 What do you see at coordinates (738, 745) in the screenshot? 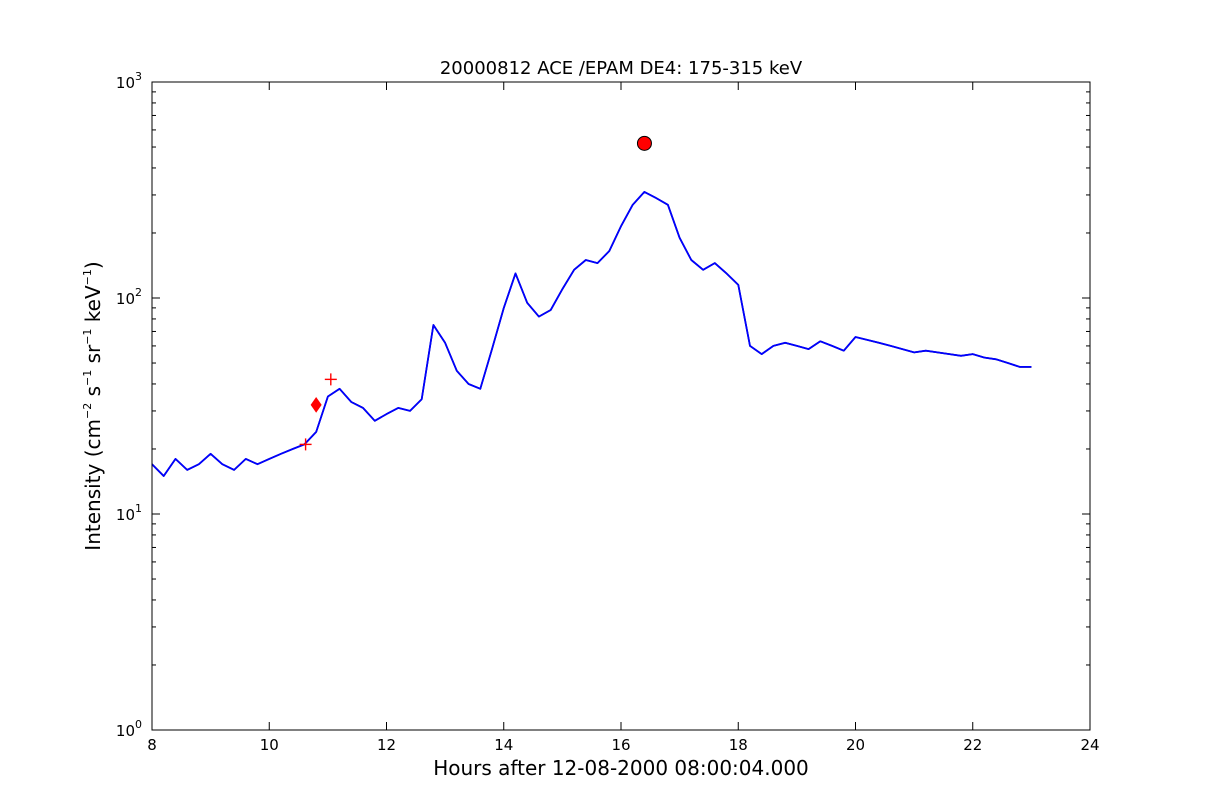
I see `x-tick-label: 18` at bounding box center [738, 745].